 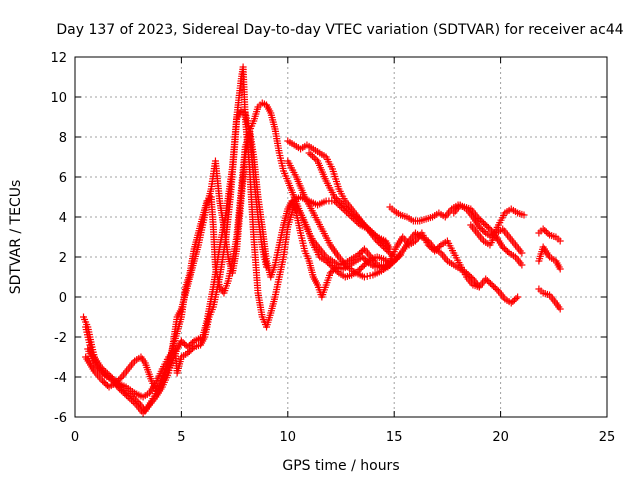 I want to click on y-tick-label: -6, so click(x=60, y=418).